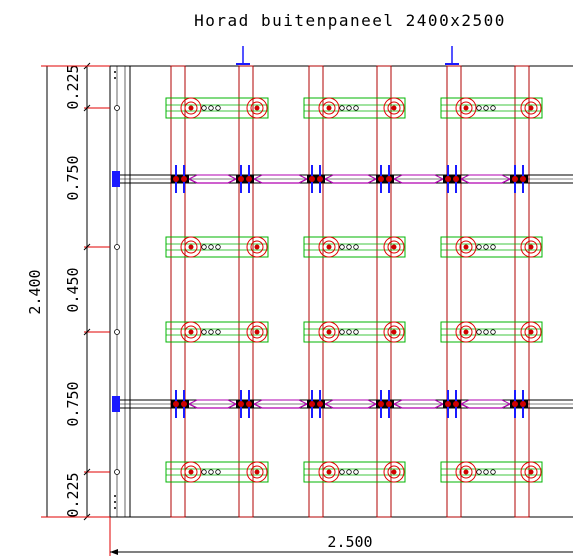  What do you see at coordinates (347, 55) in the screenshot?
I see `top-mount-brackets` at bounding box center [347, 55].